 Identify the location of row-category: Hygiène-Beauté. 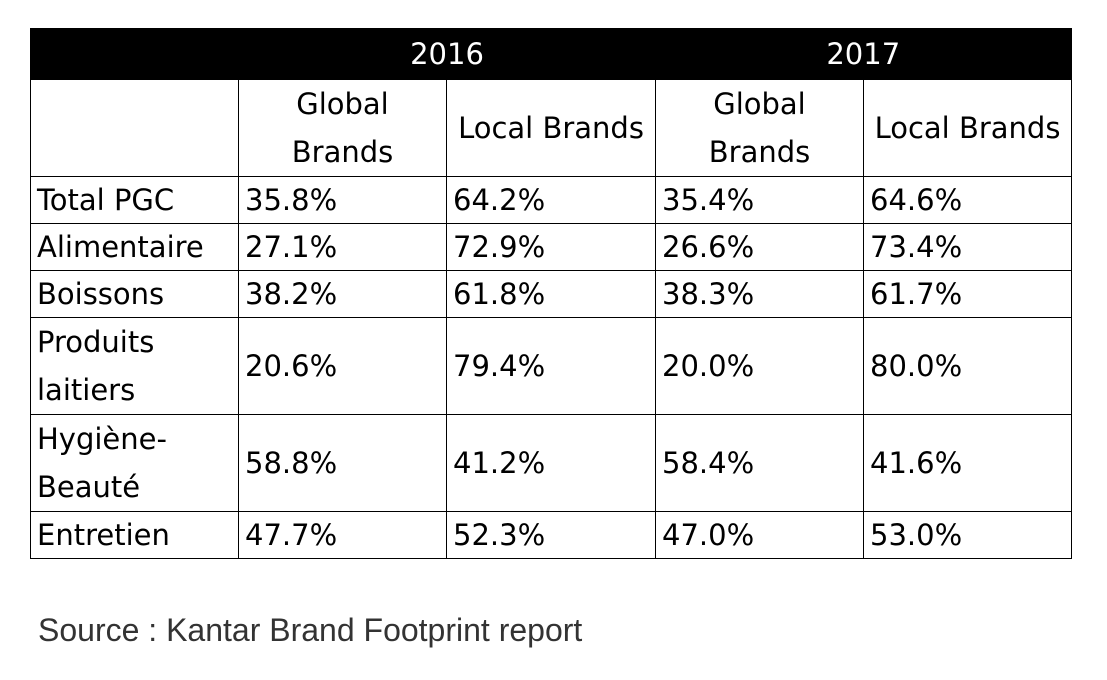
(134, 463).